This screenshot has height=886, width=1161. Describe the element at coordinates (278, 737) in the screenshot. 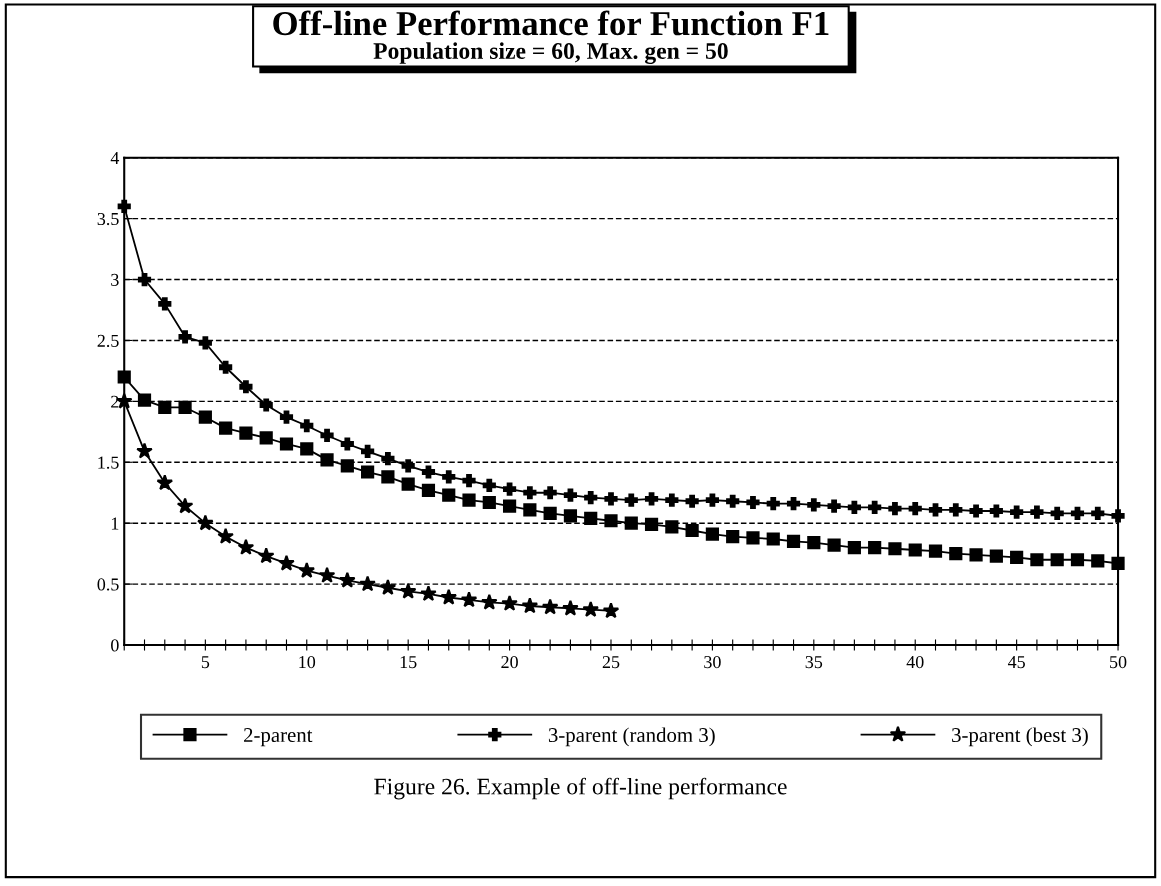

I see `legend-label: 2-parent` at that location.